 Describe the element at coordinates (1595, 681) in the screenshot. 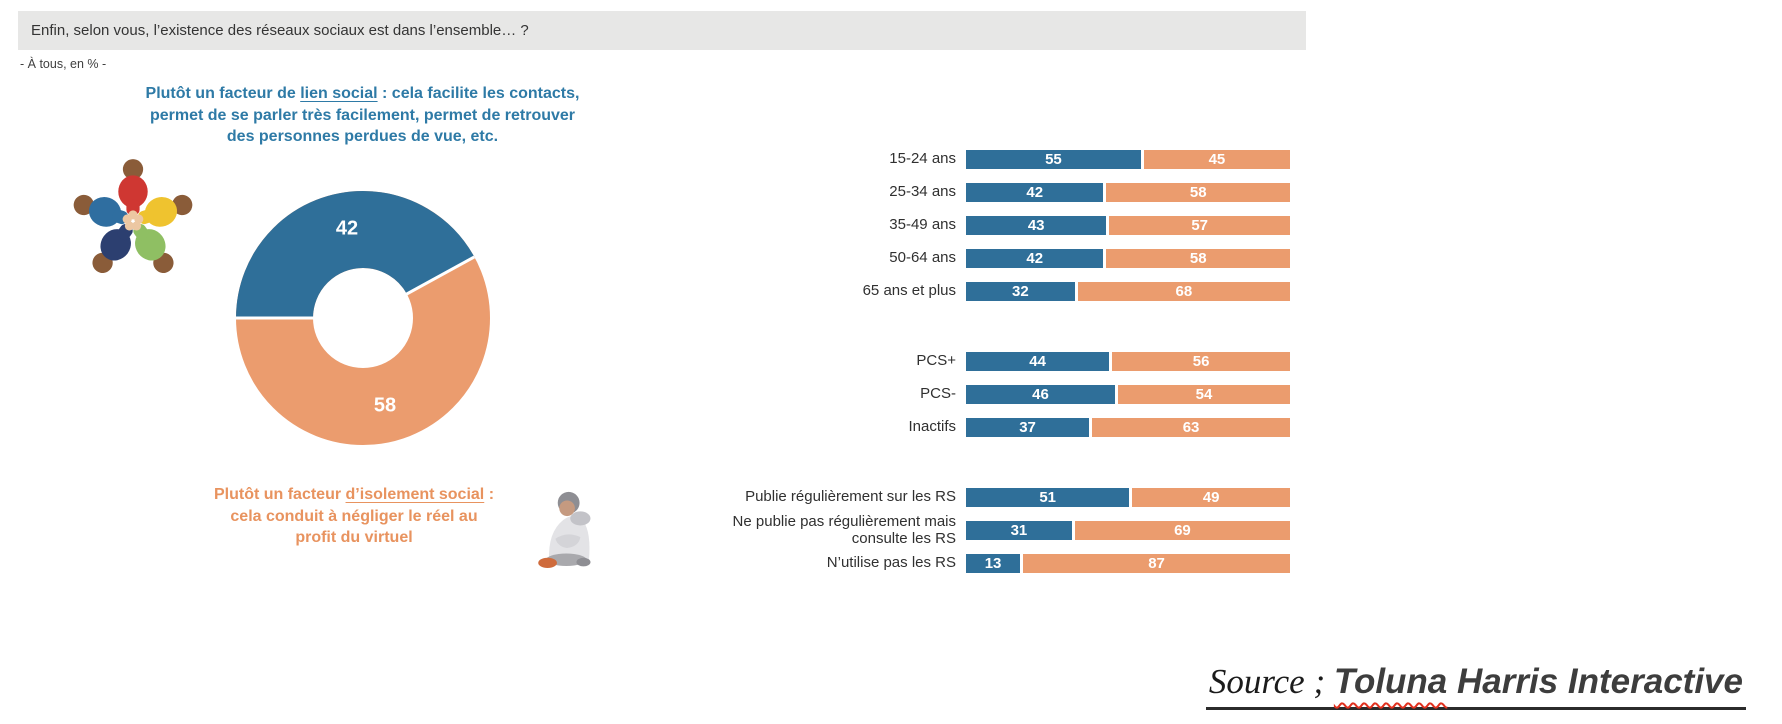

I see `source-brand-rest: Harris Interactive` at that location.